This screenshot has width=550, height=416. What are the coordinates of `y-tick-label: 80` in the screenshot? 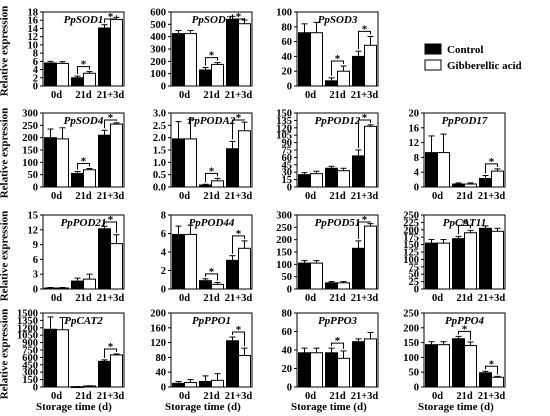 It's located at (161, 358).